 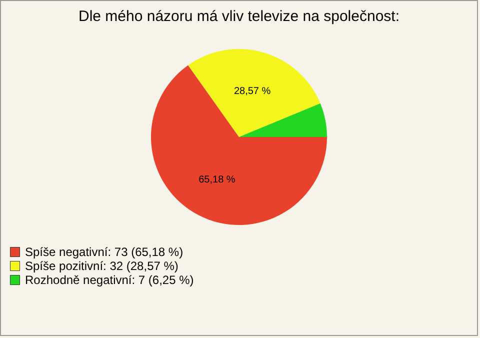 I want to click on legend-label: Spíše negativní: 73 (65,18 %), so click(x=104, y=252).